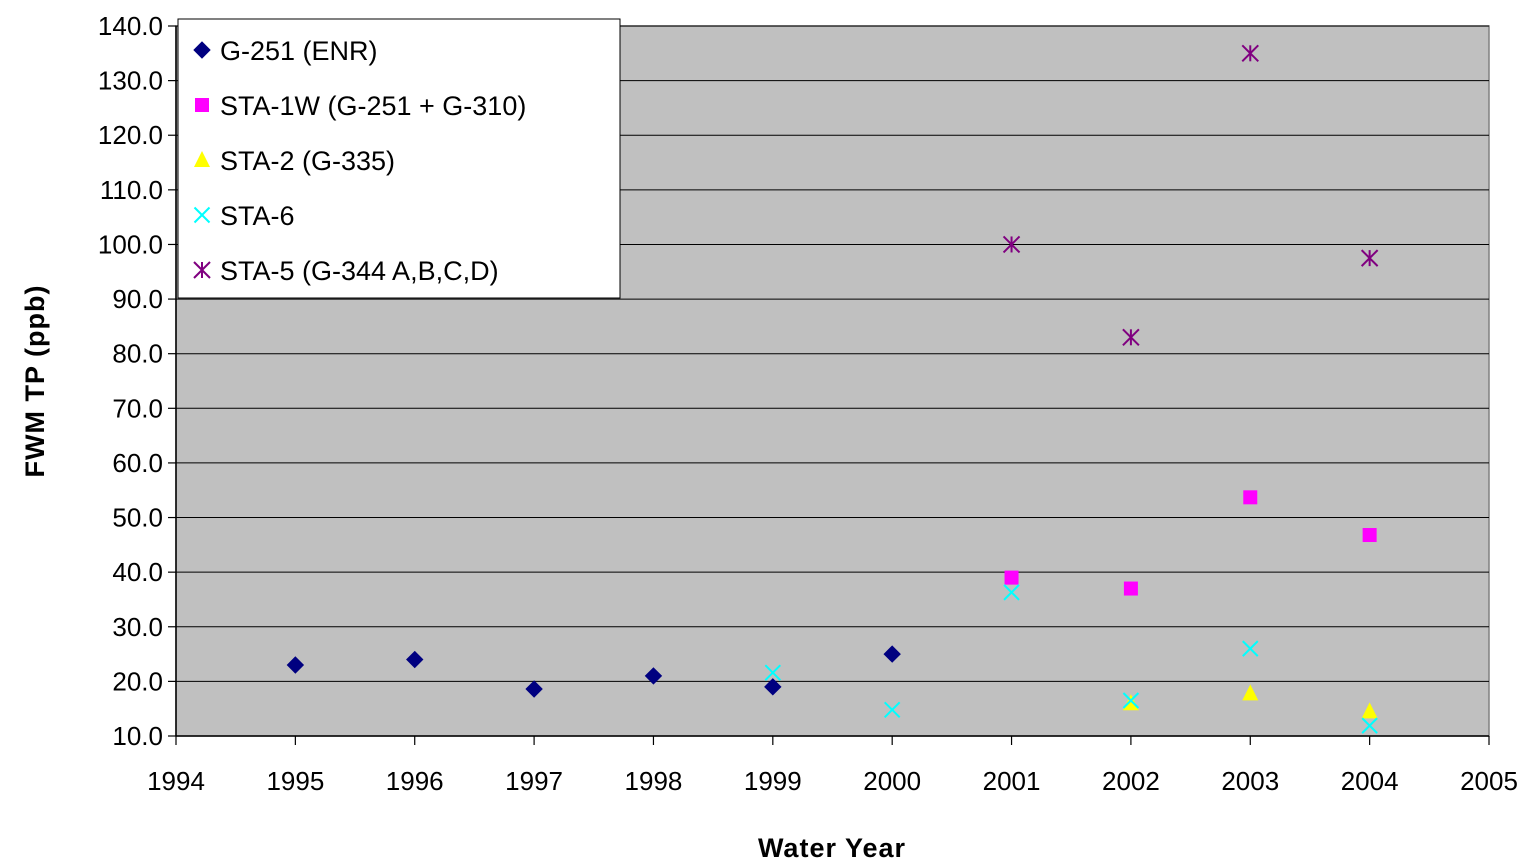  Describe the element at coordinates (137, 627) in the screenshot. I see `y-tick-label: 30.0` at that location.